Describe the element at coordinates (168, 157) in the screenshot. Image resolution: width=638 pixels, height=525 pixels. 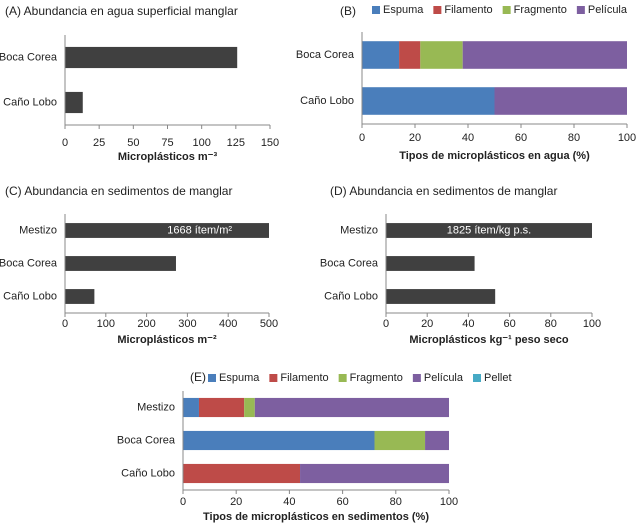
I see `x-axis-label: Microplásticos m⁻³` at that location.